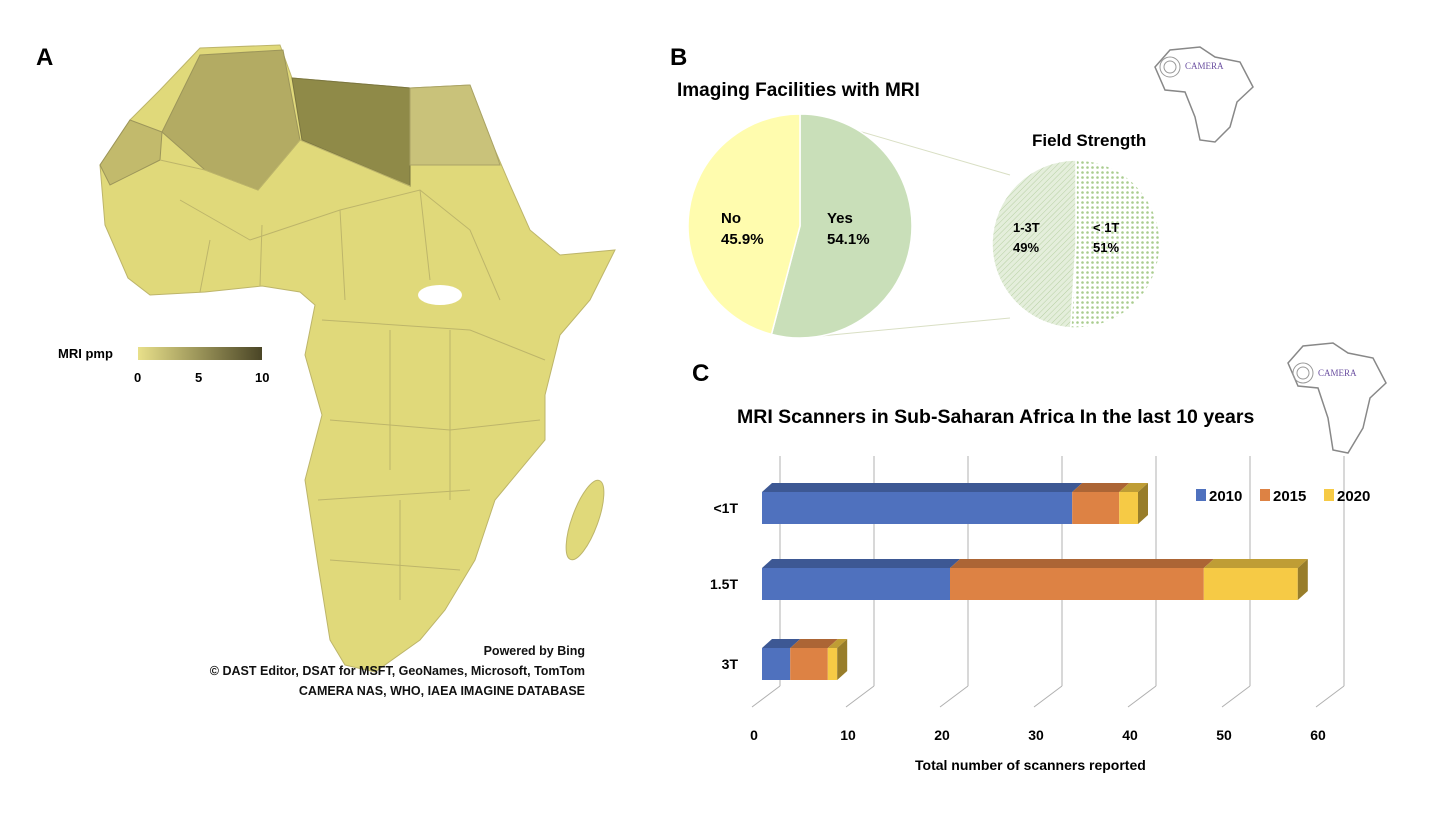 This screenshot has width=1430, height=820. What do you see at coordinates (848, 239) in the screenshot?
I see `slice-value: 54.1%` at bounding box center [848, 239].